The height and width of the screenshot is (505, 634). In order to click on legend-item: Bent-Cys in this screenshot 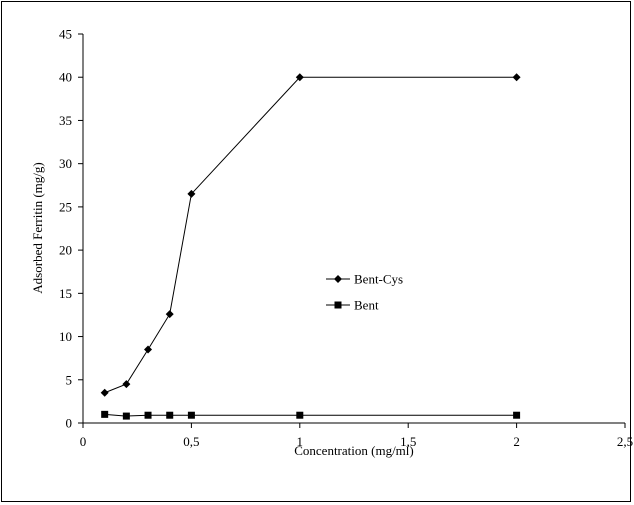, I will do `click(364, 279)`.